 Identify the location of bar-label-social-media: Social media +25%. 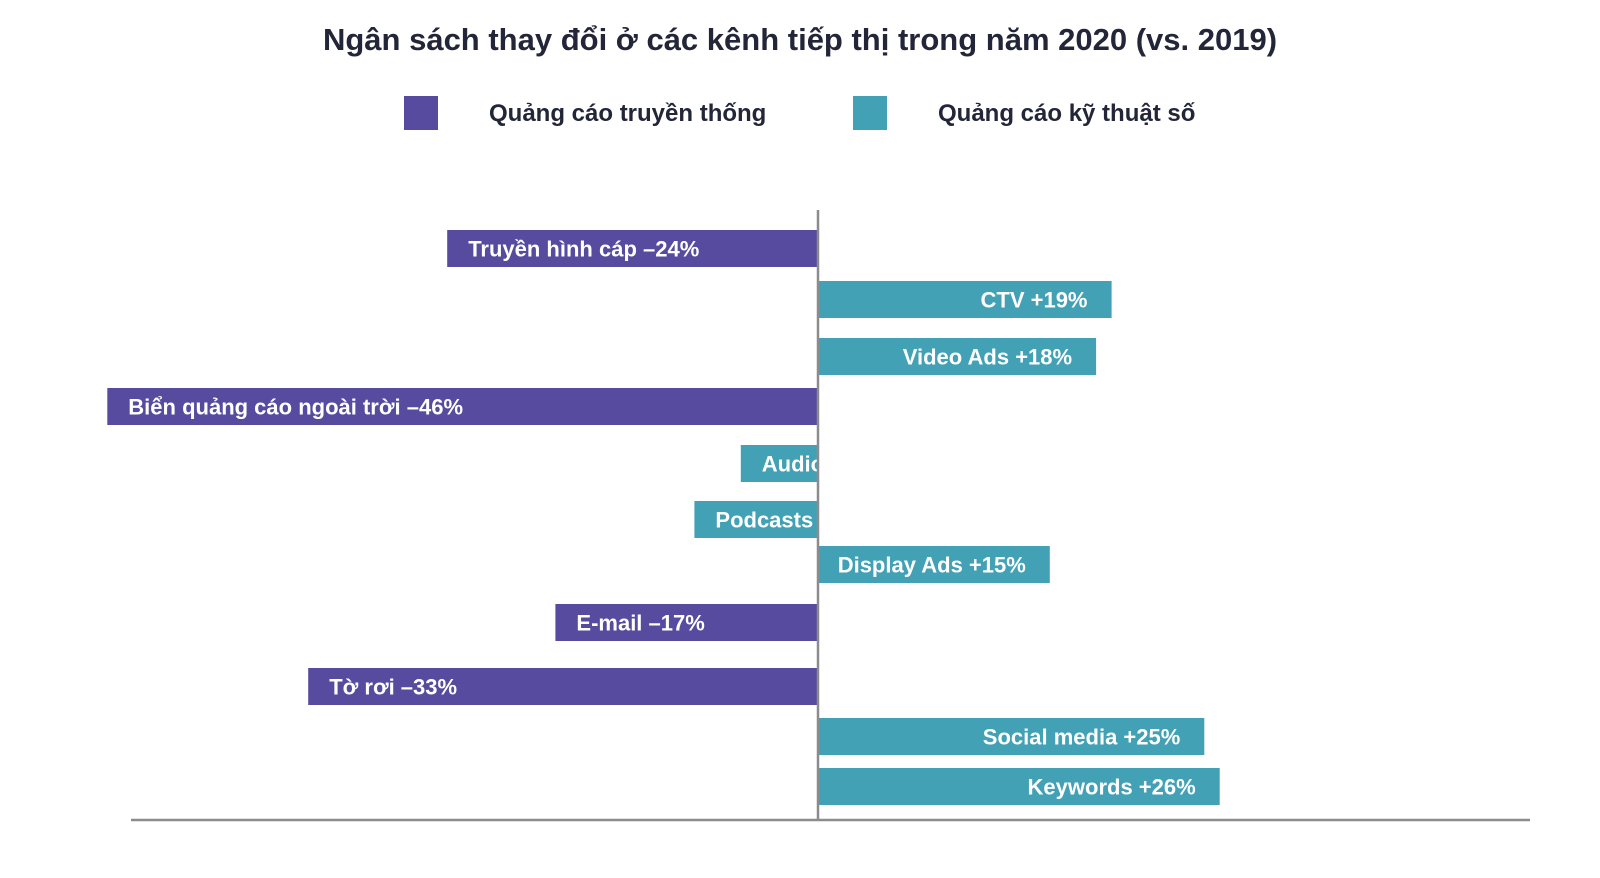
(1082, 737).